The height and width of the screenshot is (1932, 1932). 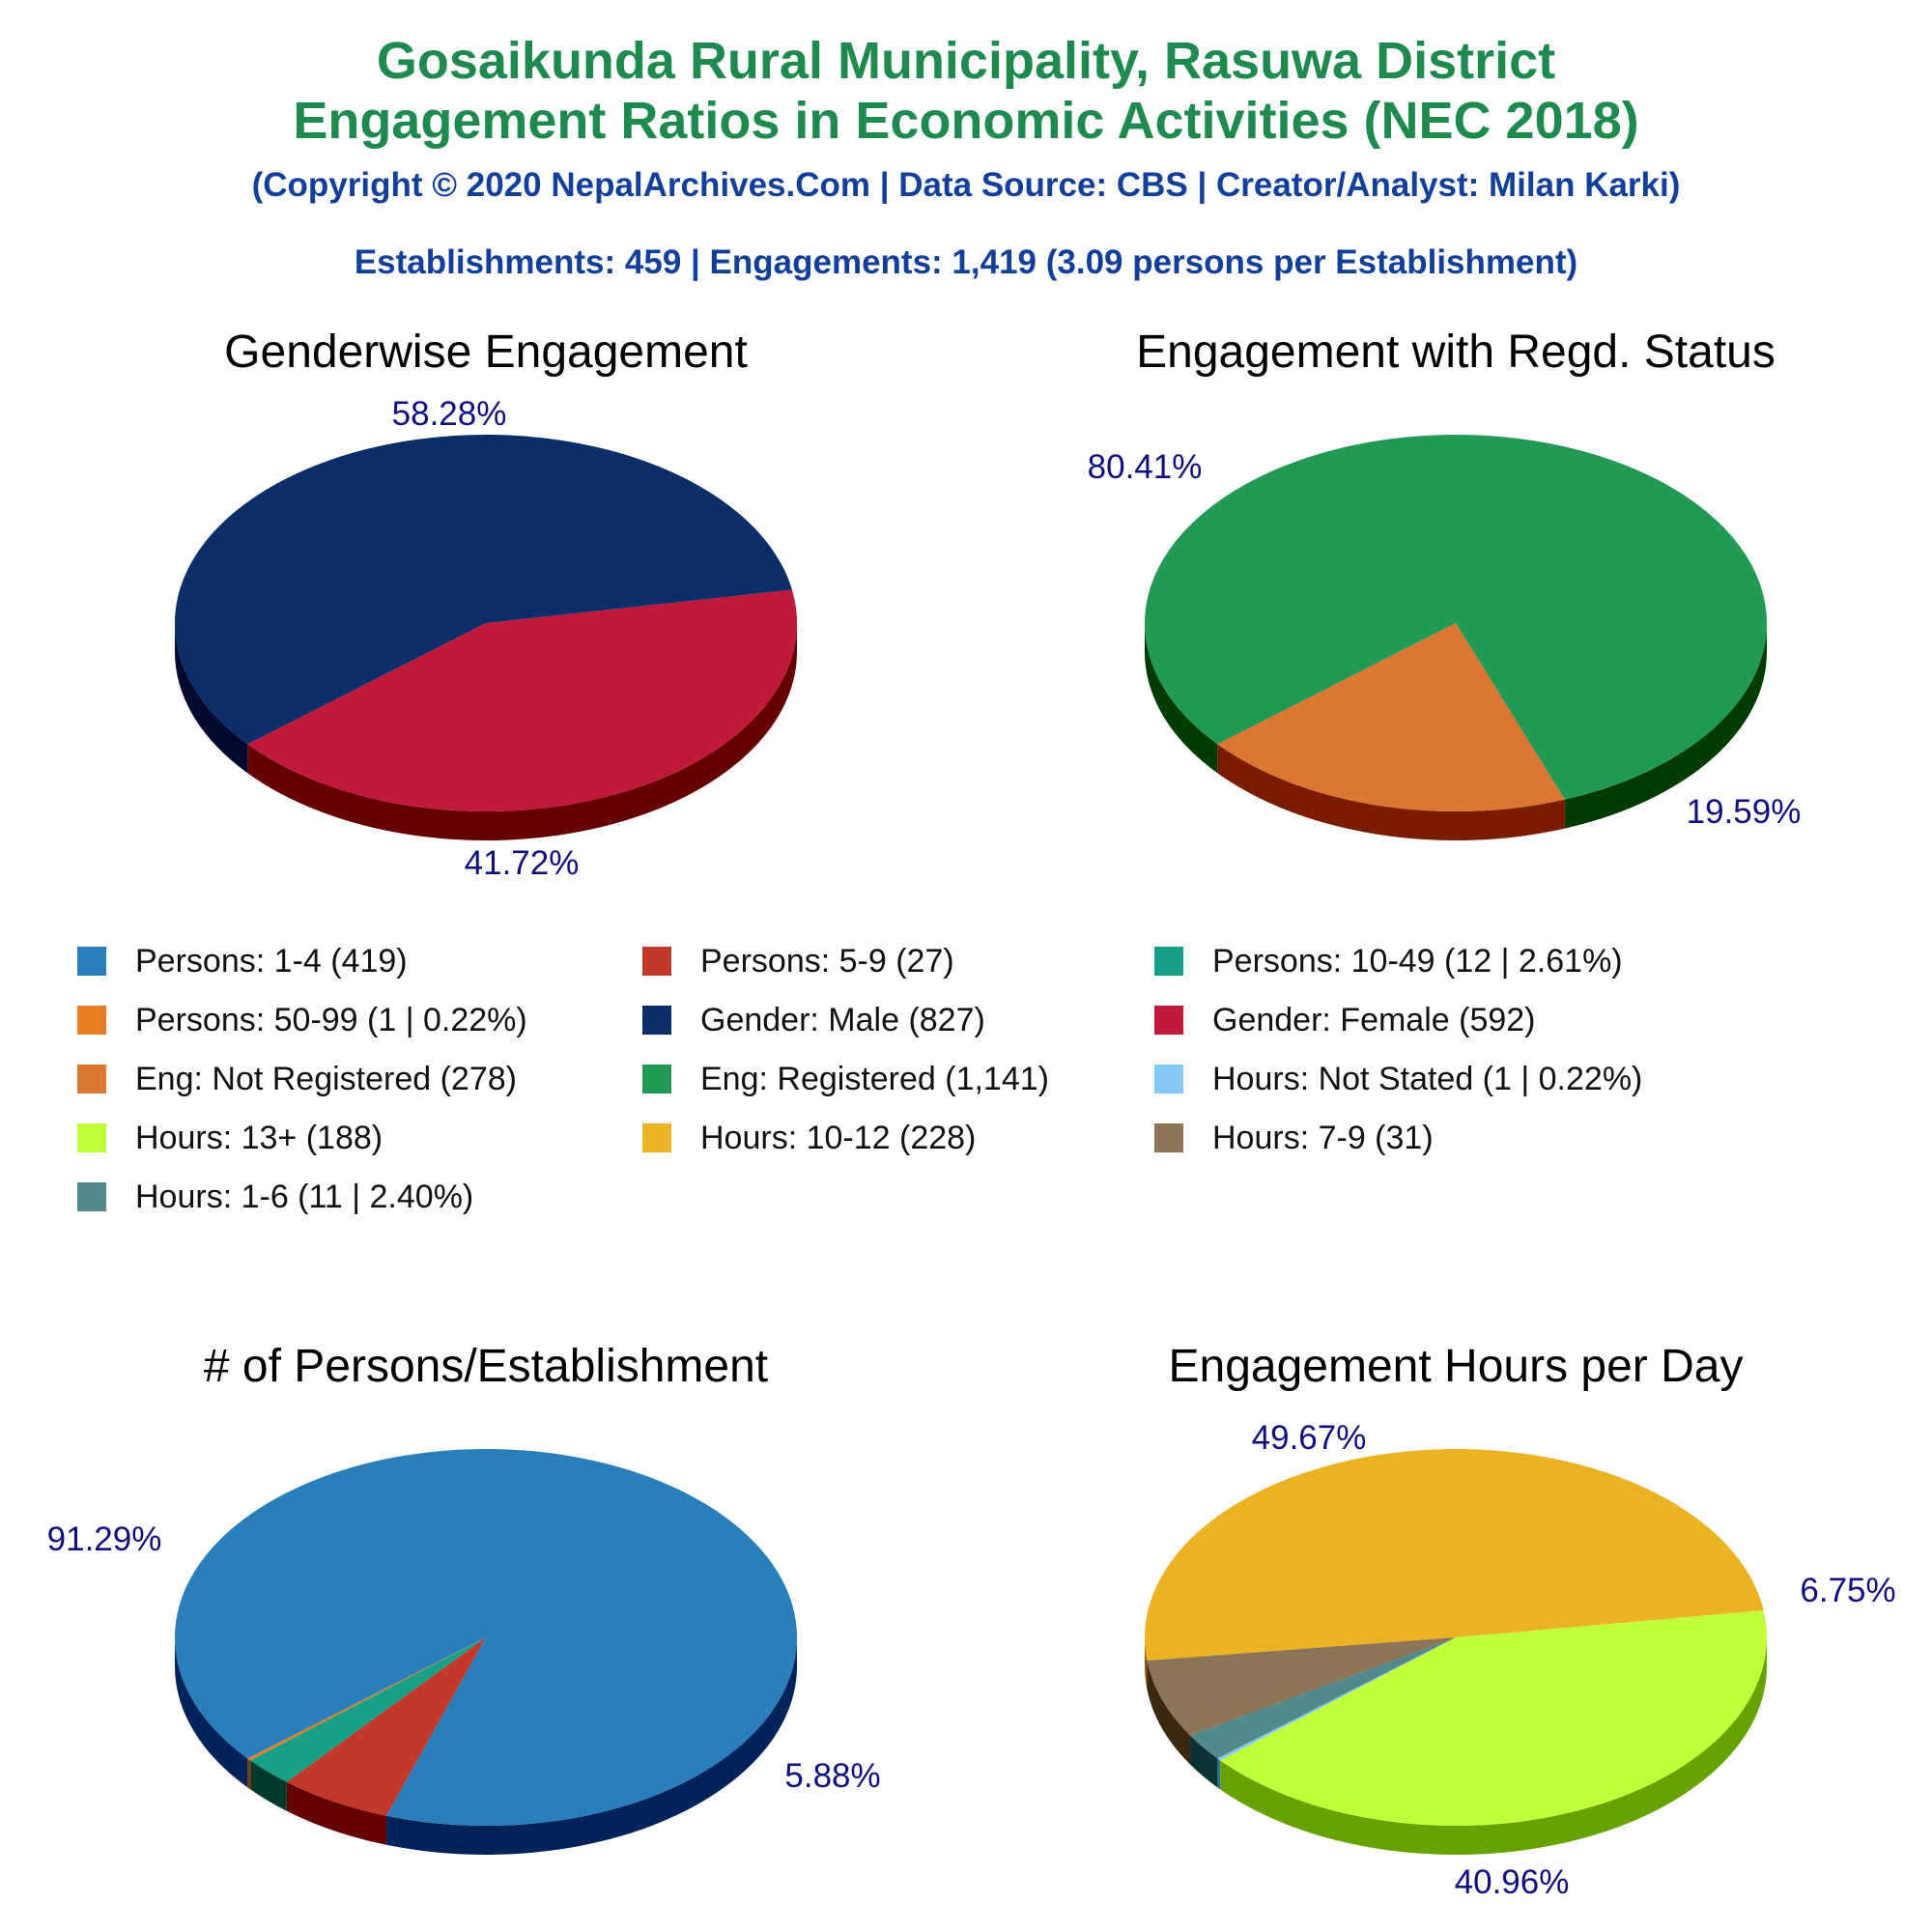 What do you see at coordinates (522, 863) in the screenshot?
I see `pie-label-gender-female: 41.72%` at bounding box center [522, 863].